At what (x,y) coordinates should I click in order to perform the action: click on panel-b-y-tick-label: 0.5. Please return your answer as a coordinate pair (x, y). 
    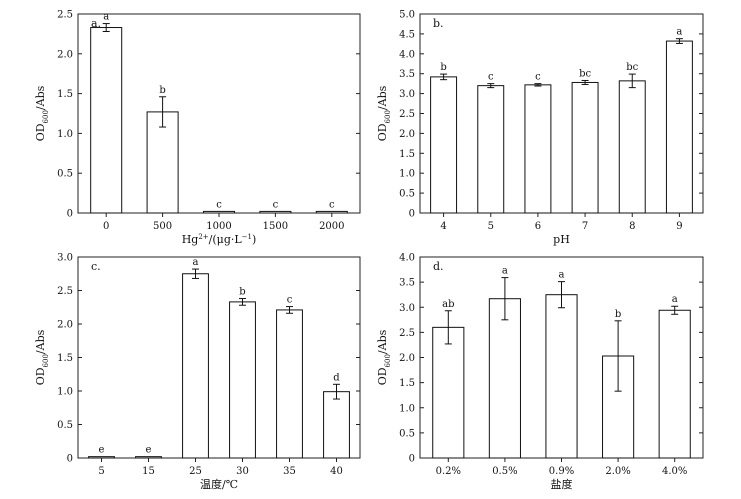
    Looking at the image, I should click on (407, 194).